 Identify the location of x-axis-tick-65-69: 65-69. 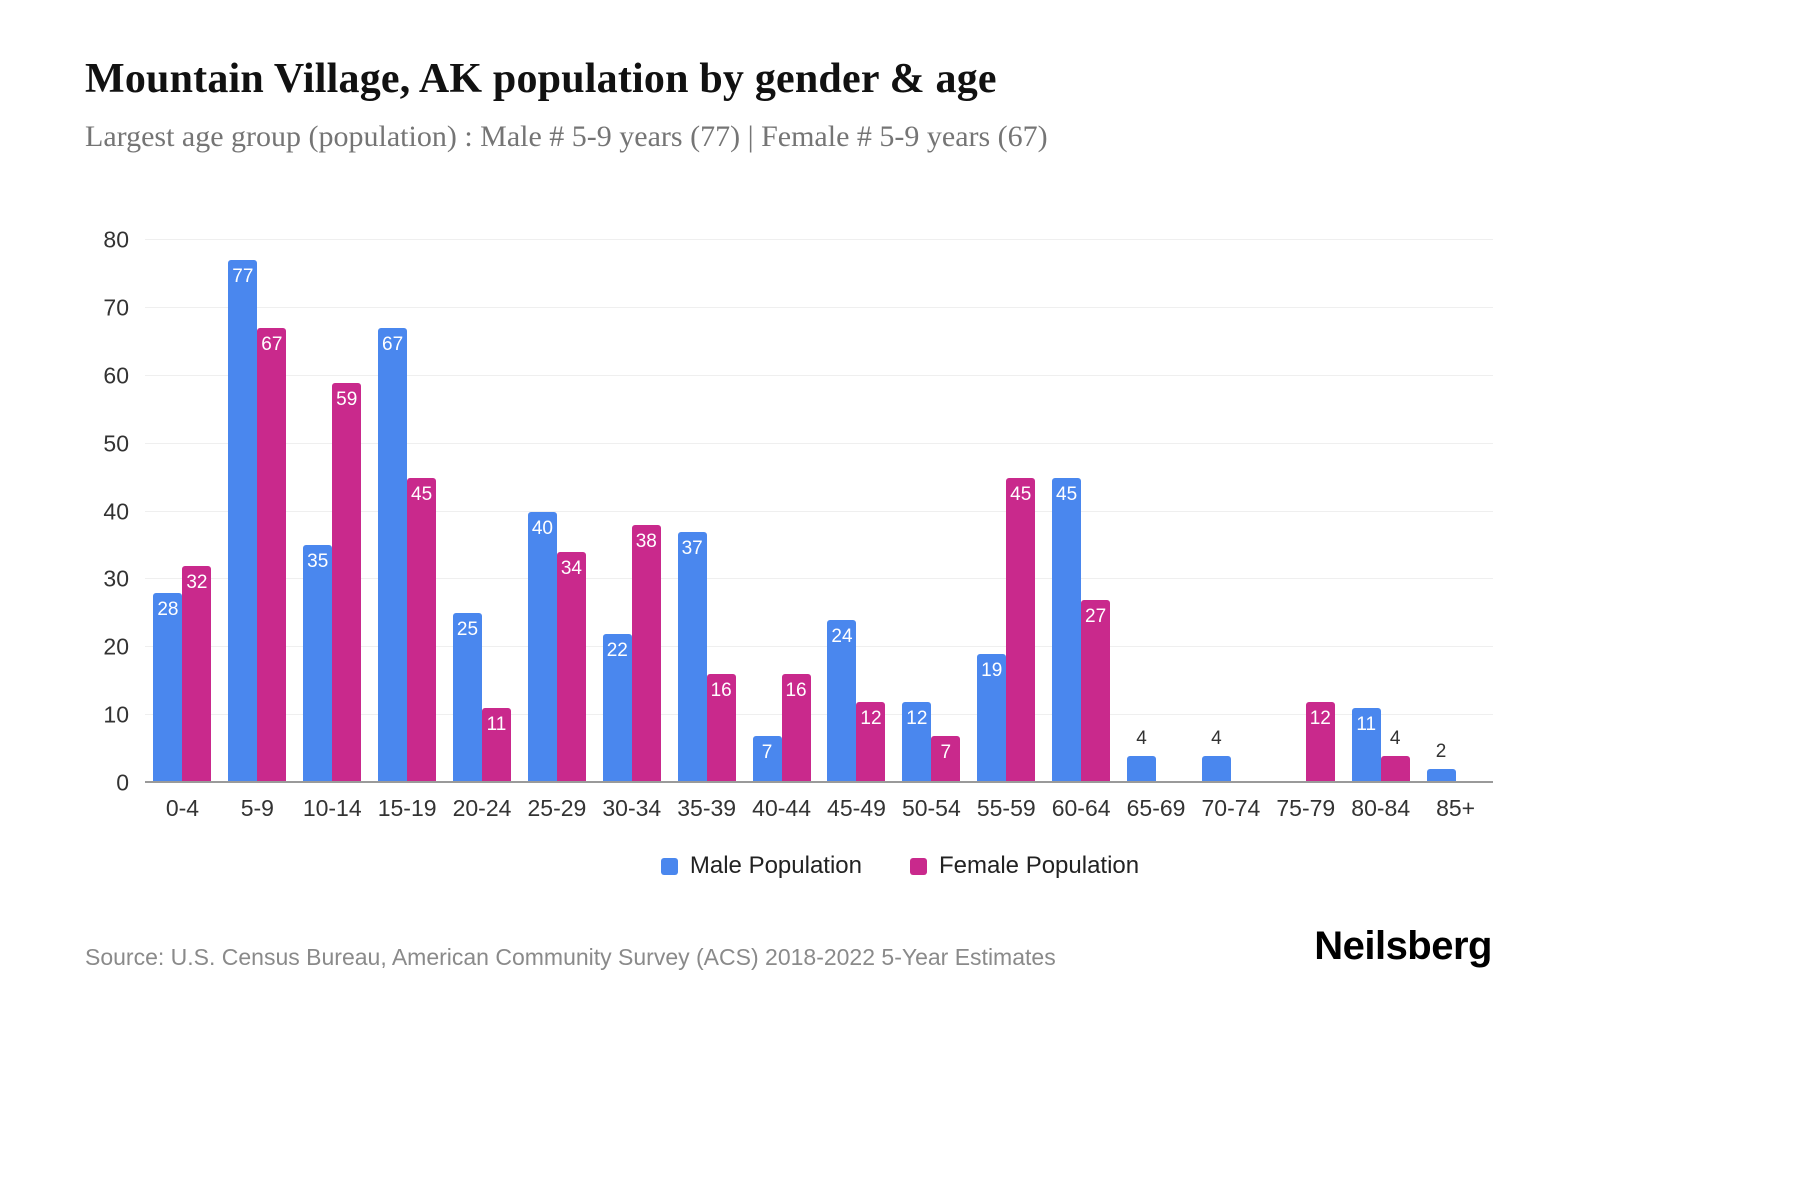
(1156, 808).